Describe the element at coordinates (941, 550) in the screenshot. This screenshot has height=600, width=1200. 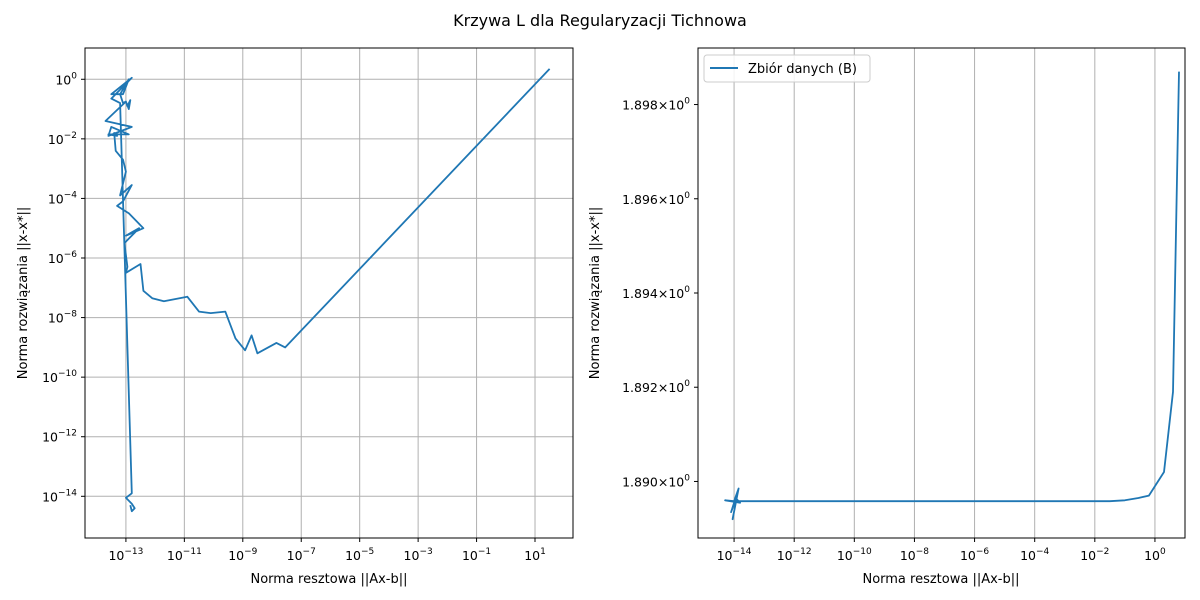
I see `right-x-ticks: 10⁻¹⁴ 10⁻¹² 10⁻¹⁰ 10⁻⁸ 10⁻⁶ 10⁻⁴ 10⁻² 10⁰` at that location.